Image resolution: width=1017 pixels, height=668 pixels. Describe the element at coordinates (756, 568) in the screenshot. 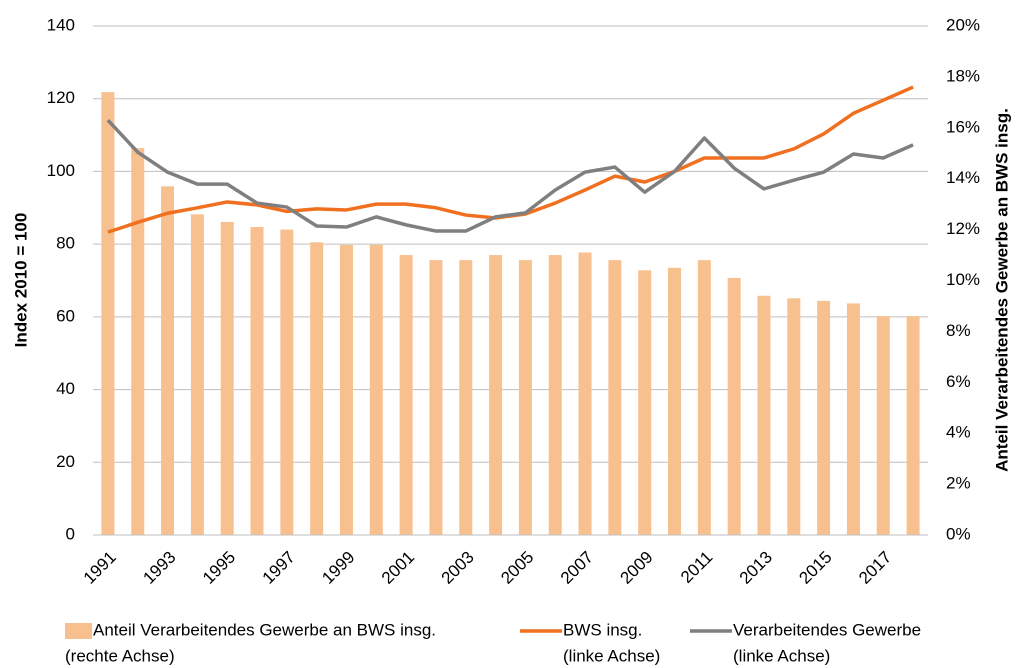

I see `x-tick-label: 2013` at that location.